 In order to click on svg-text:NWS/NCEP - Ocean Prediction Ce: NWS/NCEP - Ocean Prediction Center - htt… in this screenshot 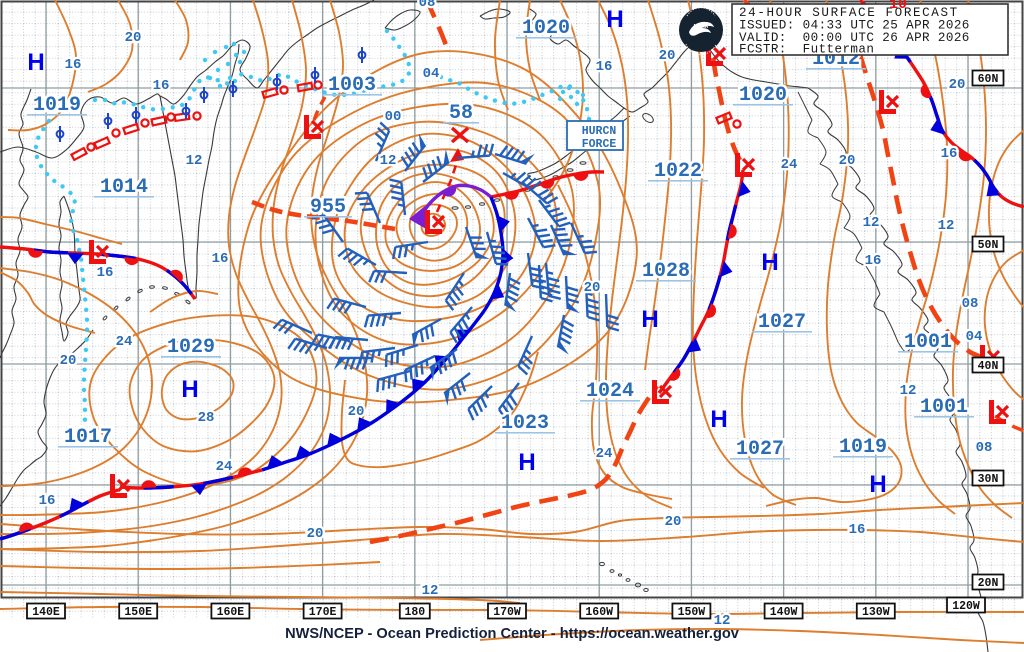, I will do `click(512, 634)`.